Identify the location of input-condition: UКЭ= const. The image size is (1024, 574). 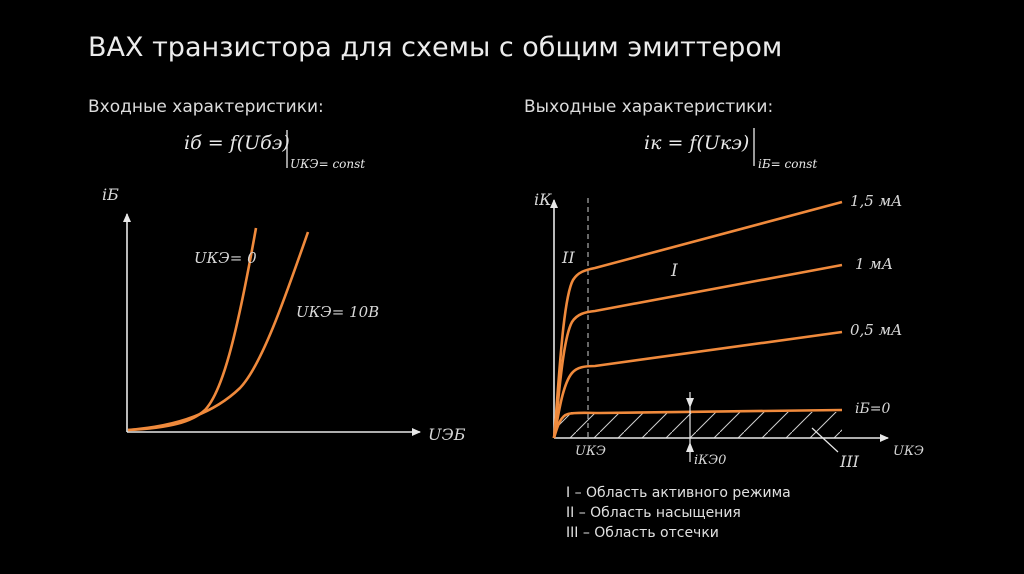
(328, 164).